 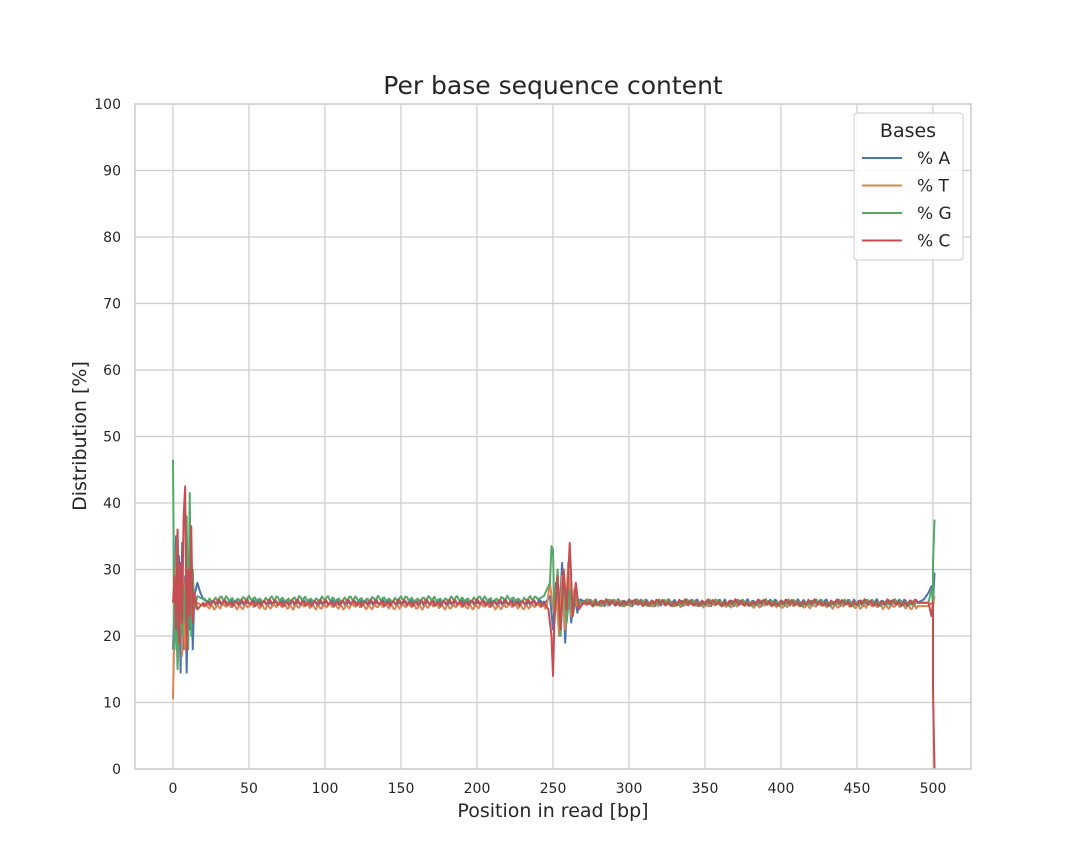 What do you see at coordinates (112, 571) in the screenshot?
I see `y-tick-label: 30` at bounding box center [112, 571].